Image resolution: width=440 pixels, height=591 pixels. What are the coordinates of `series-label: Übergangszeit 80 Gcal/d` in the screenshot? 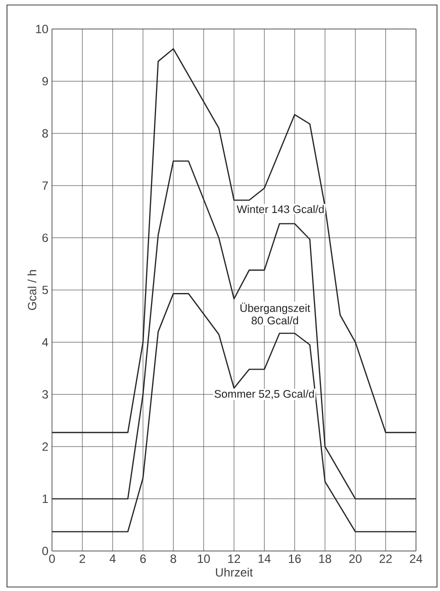 It's located at (275, 313).